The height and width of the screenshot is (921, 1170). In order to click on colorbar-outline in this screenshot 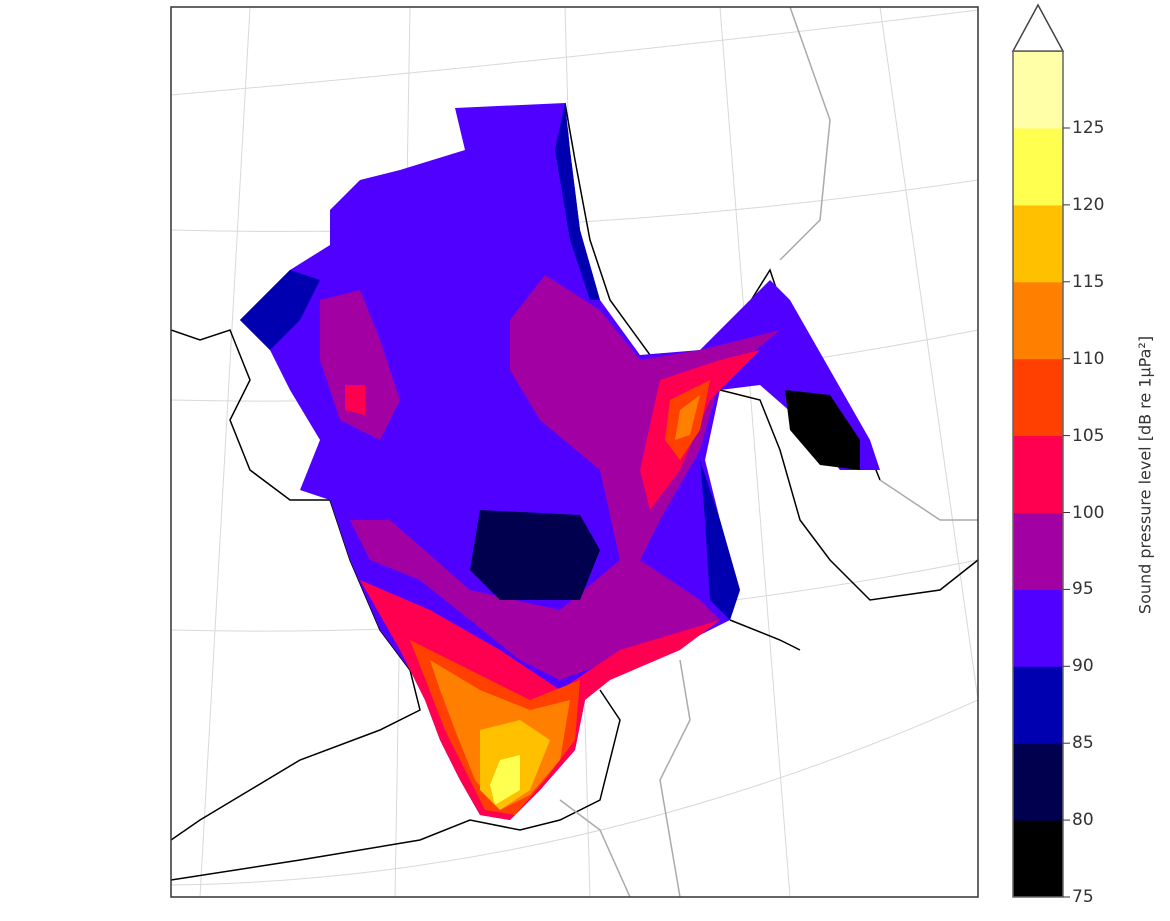, I will do `click(1038, 474)`.